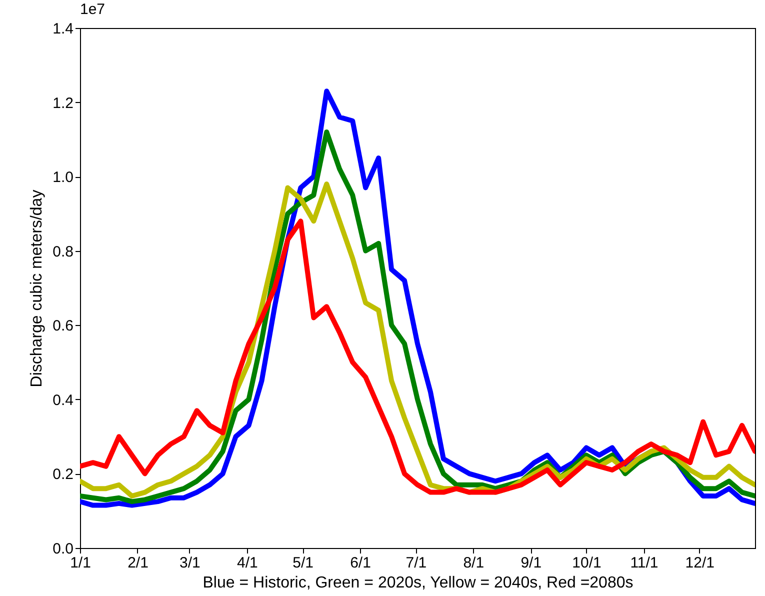  Describe the element at coordinates (63, 326) in the screenshot. I see `y-tick-label: 0.6` at that location.